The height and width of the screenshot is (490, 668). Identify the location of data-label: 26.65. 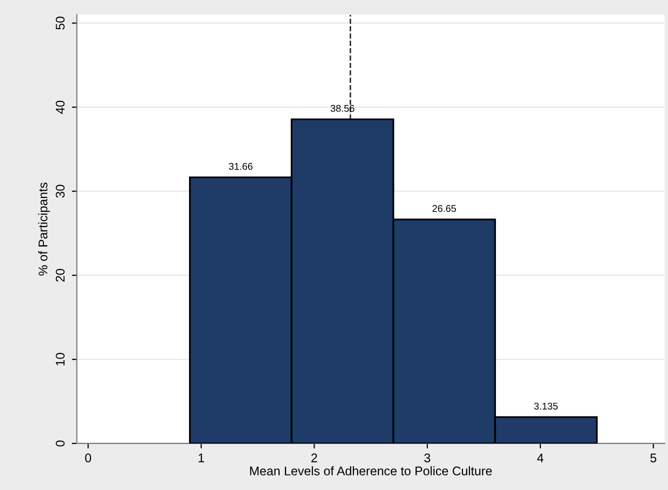
(444, 208).